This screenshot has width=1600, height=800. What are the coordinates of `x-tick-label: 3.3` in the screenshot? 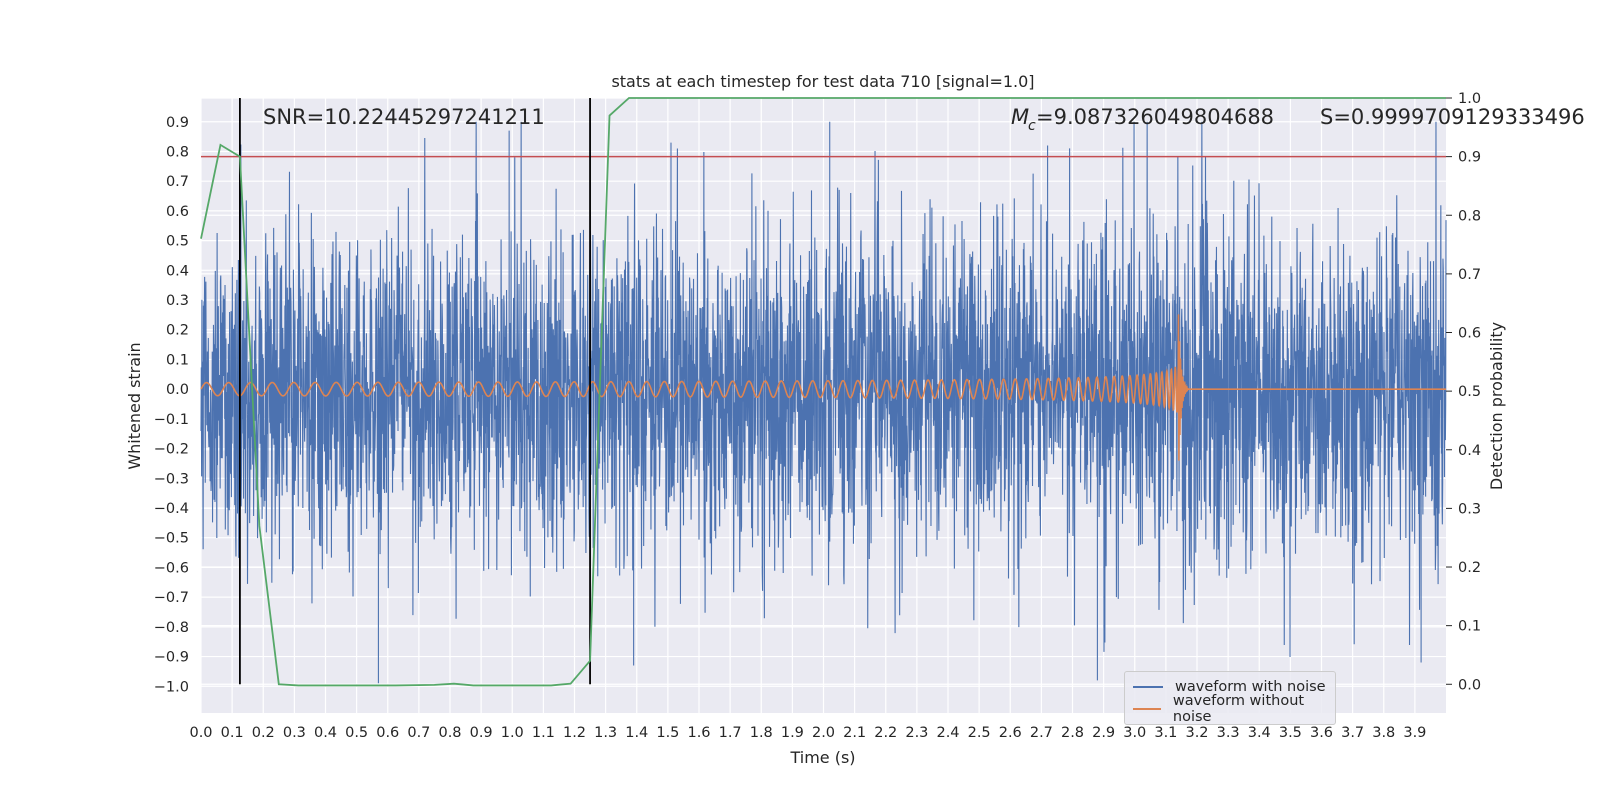 It's located at (1228, 733).